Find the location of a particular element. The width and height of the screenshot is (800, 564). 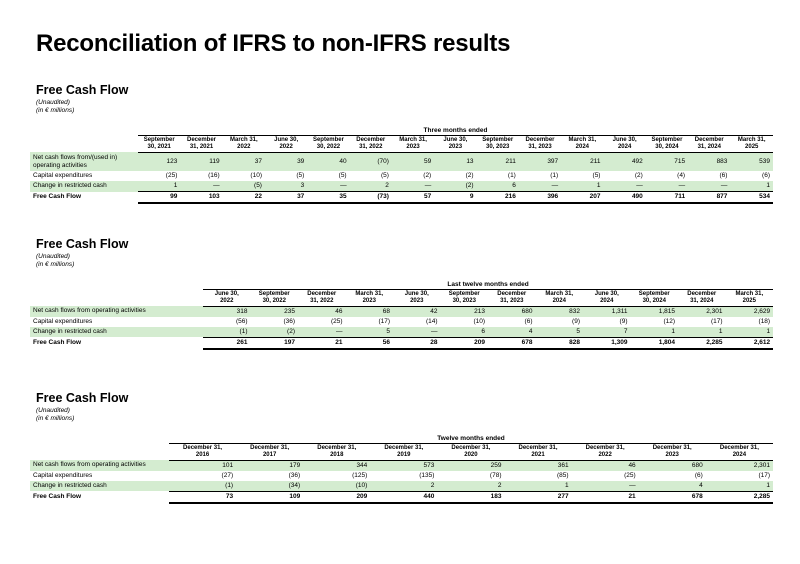

cell-value: 490 is located at coordinates (624, 197).